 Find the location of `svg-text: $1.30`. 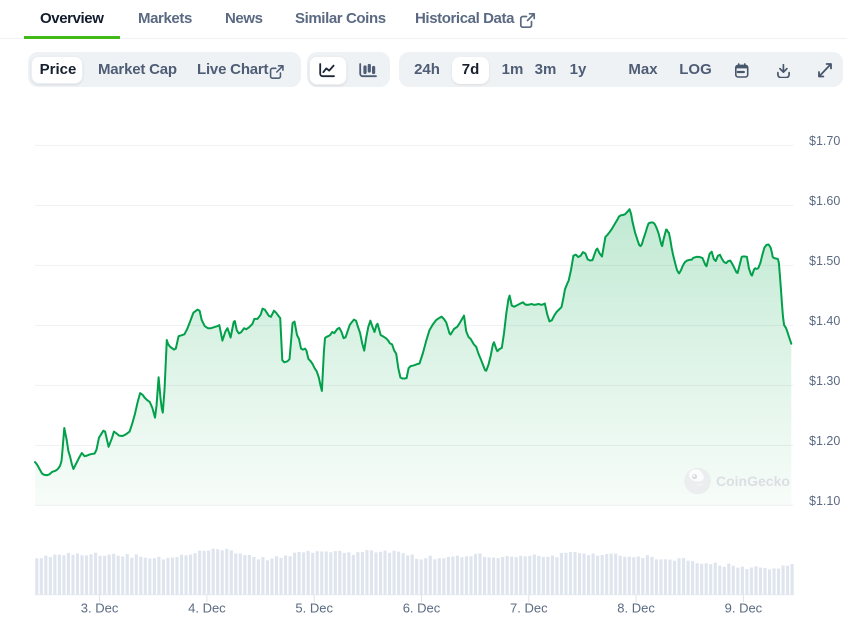

svg-text: $1.30 is located at coordinates (824, 381).